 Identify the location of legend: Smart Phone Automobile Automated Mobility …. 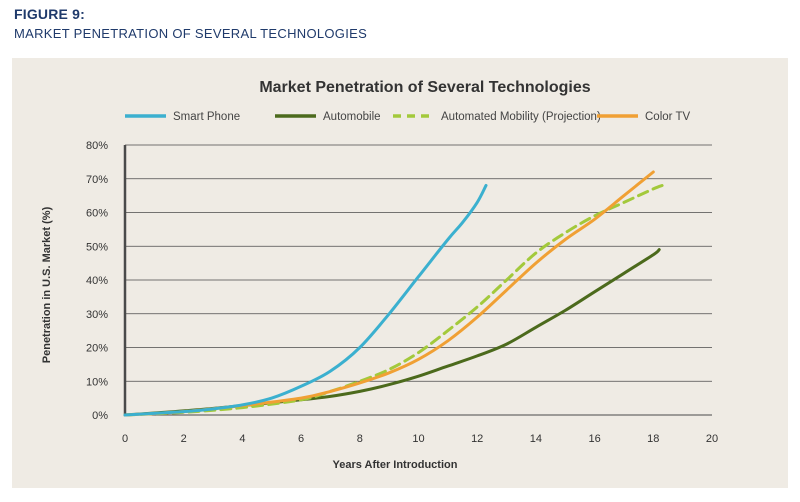
(407, 117).